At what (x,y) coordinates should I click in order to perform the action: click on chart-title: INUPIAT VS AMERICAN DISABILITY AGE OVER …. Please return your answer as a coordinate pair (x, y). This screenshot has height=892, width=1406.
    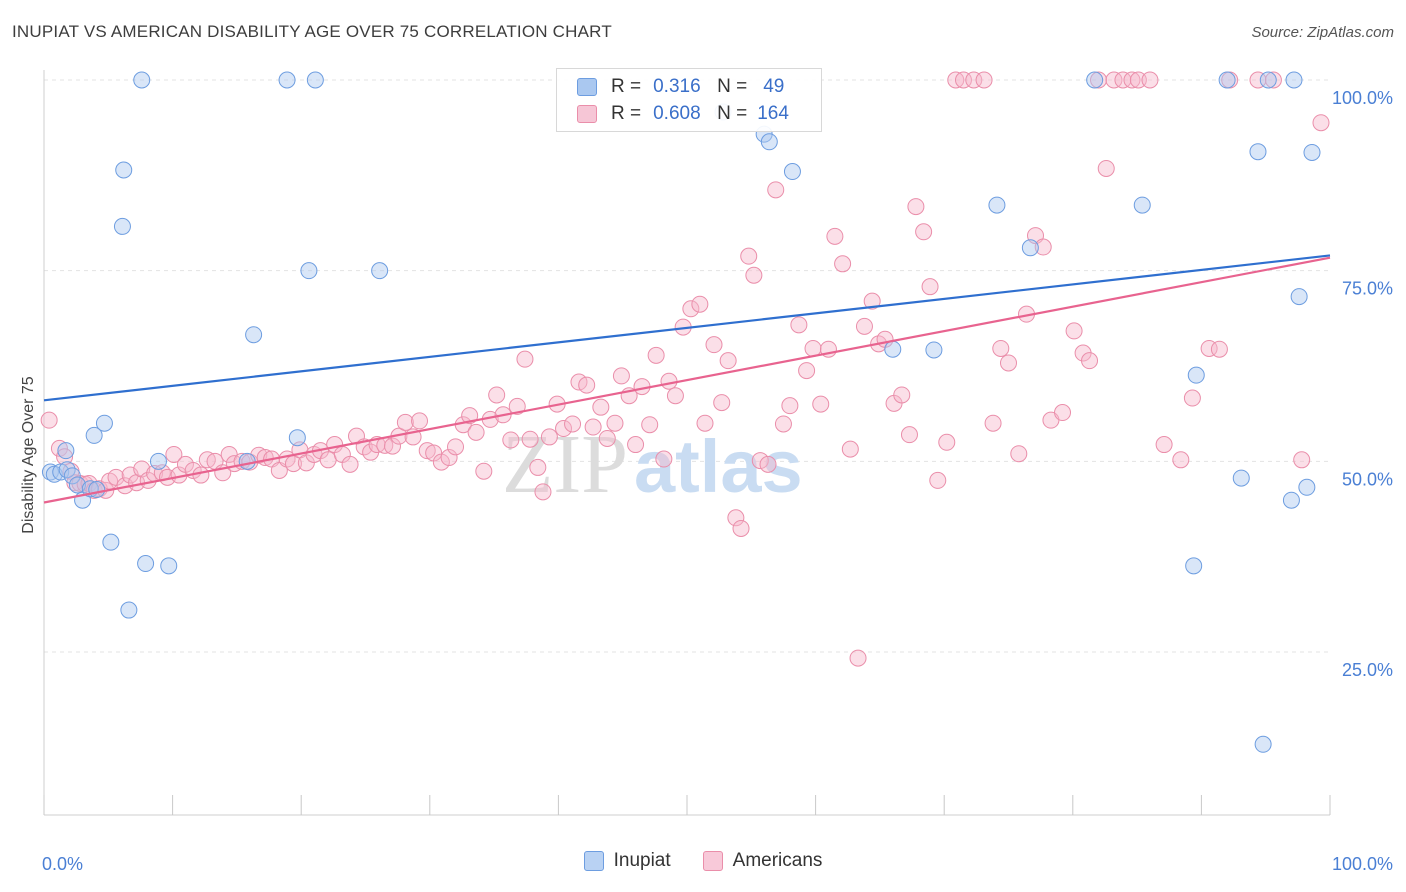
    Looking at the image, I should click on (312, 31).